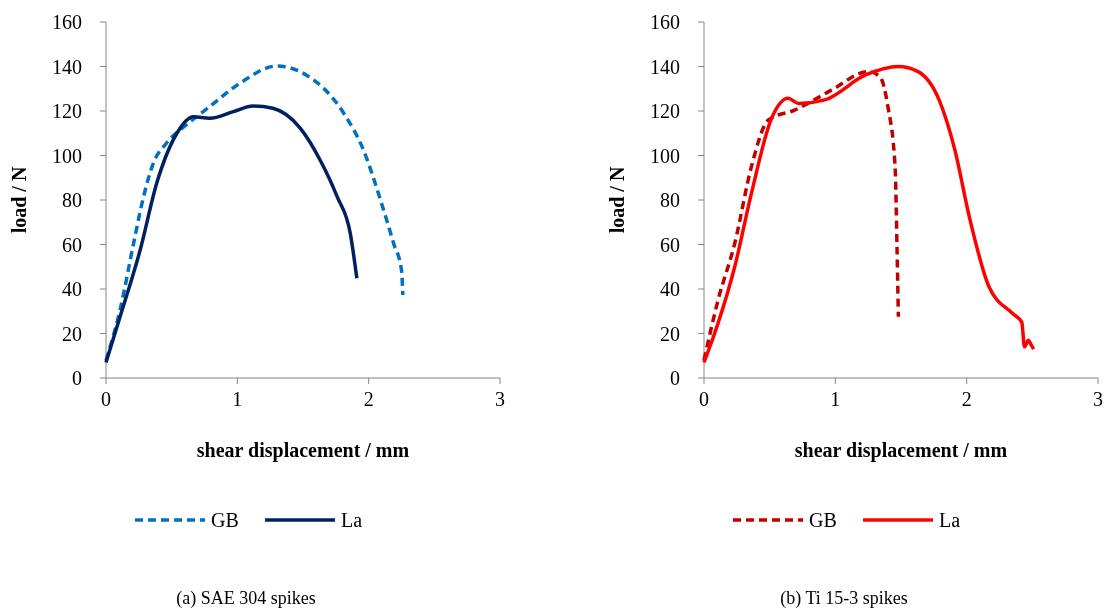  I want to click on text: (b) Ti 15-3 spikes, so click(844, 598).